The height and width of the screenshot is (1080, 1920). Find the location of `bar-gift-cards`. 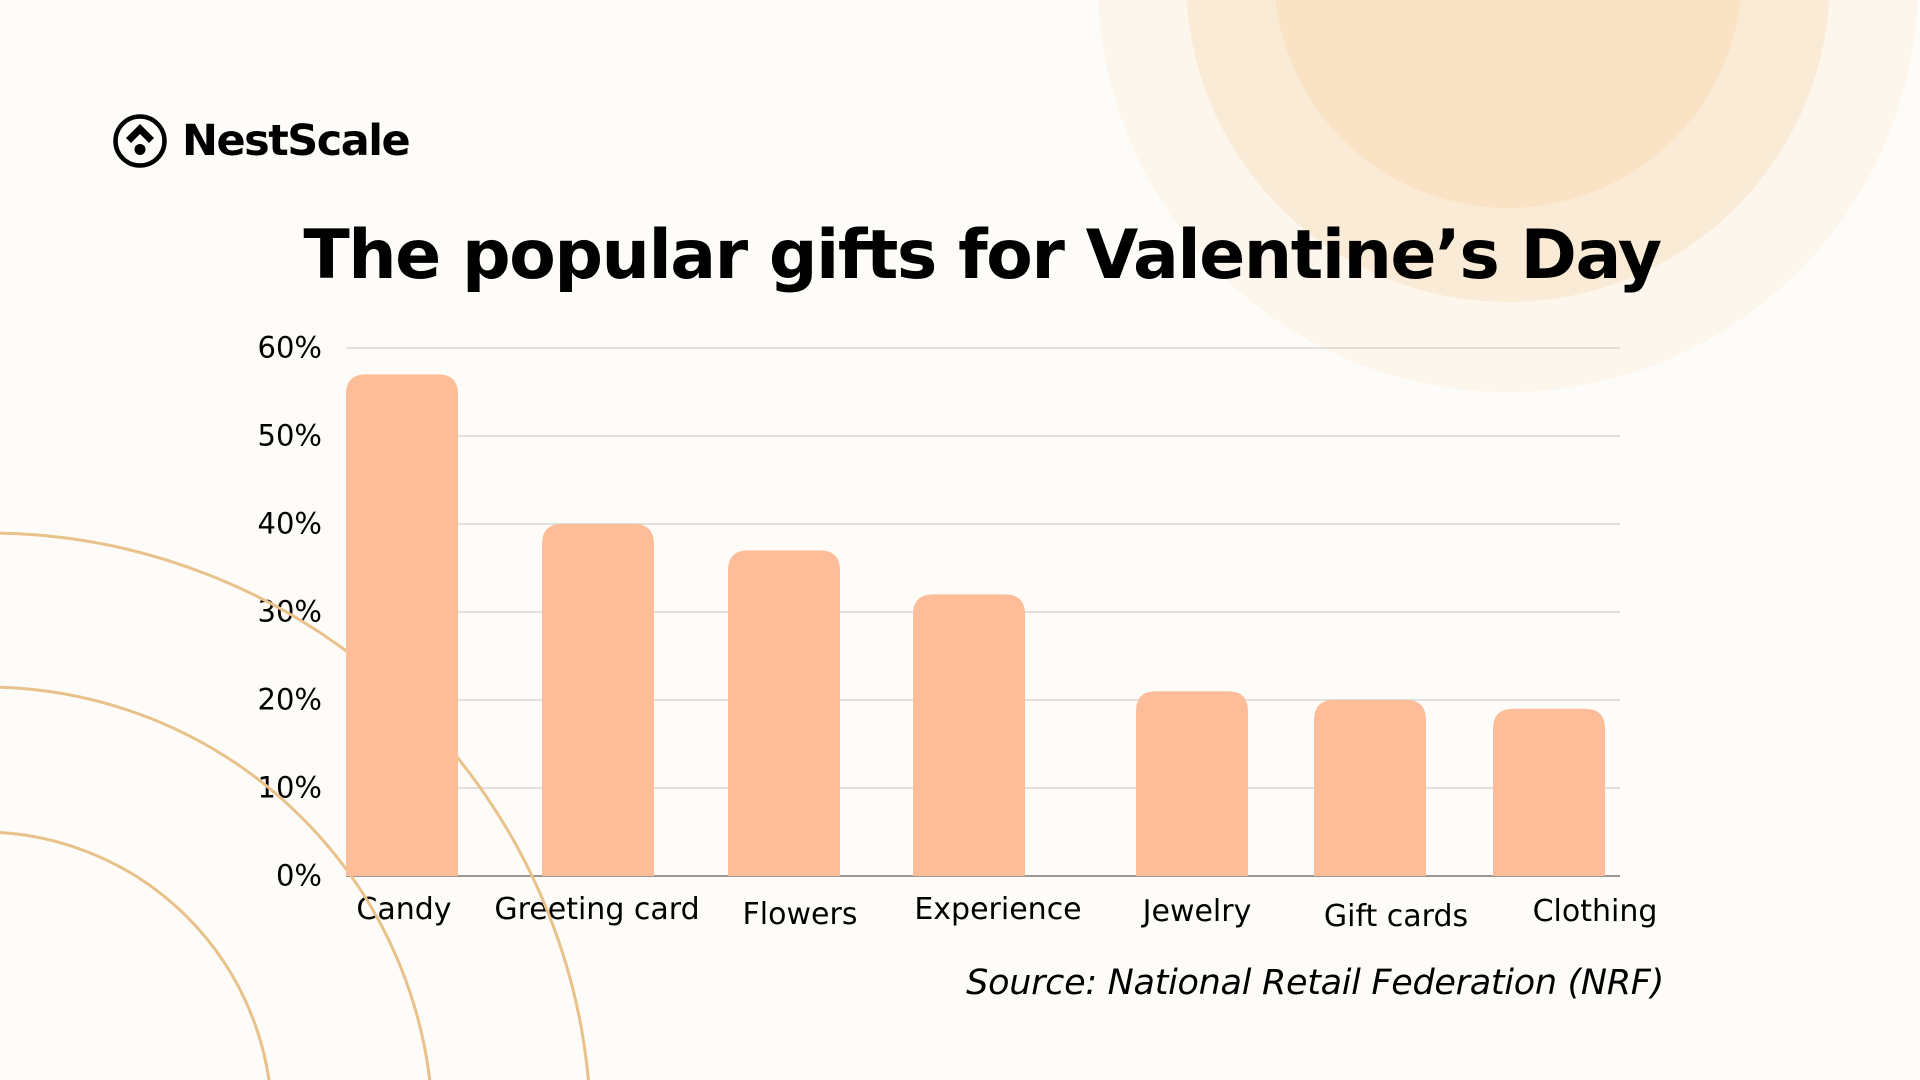

bar-gift-cards is located at coordinates (1370, 788).